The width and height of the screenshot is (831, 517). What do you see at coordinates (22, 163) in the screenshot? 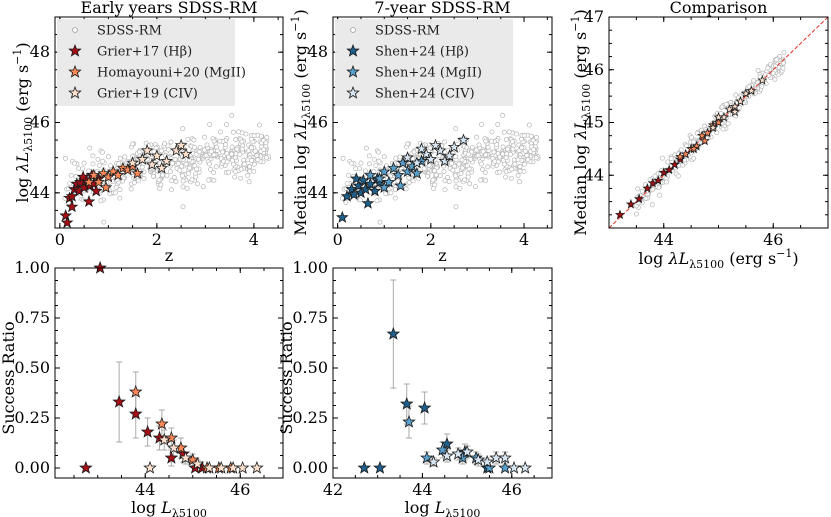
I see `p1-ylabel-part: λL` at bounding box center [22, 163].